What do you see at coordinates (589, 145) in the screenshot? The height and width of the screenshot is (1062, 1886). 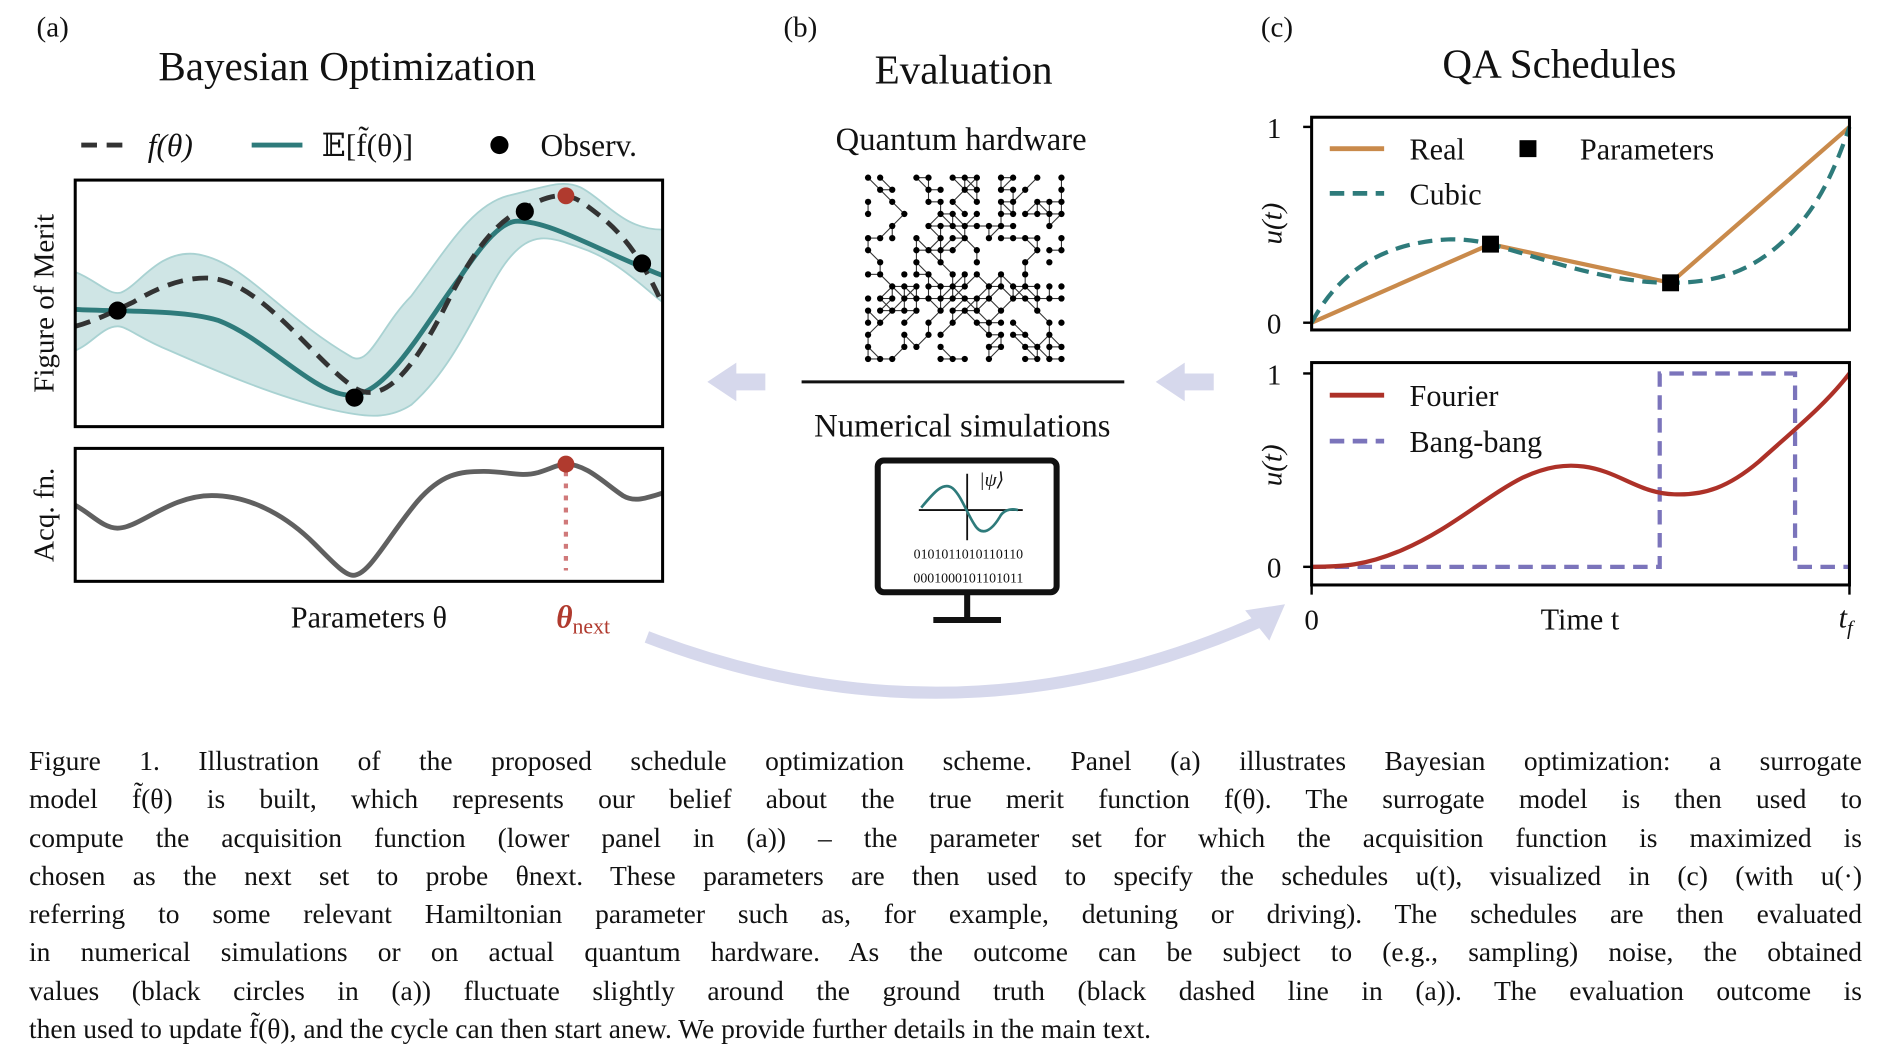 I see `legend-observations: Observ.` at bounding box center [589, 145].